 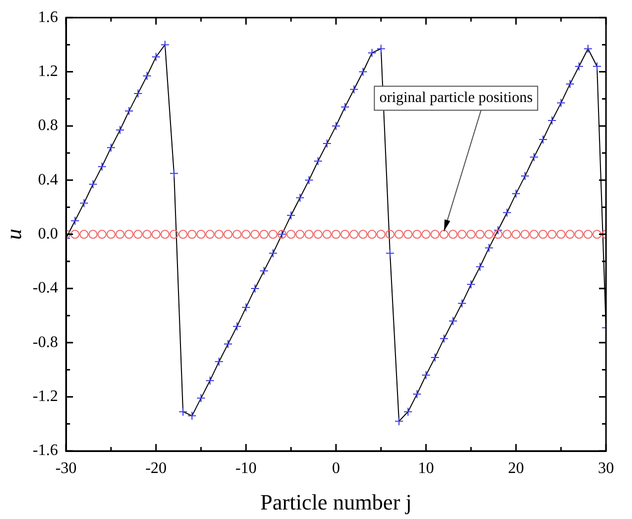 What do you see at coordinates (48, 179) in the screenshot?
I see `y-tick-label: 0.4` at bounding box center [48, 179].